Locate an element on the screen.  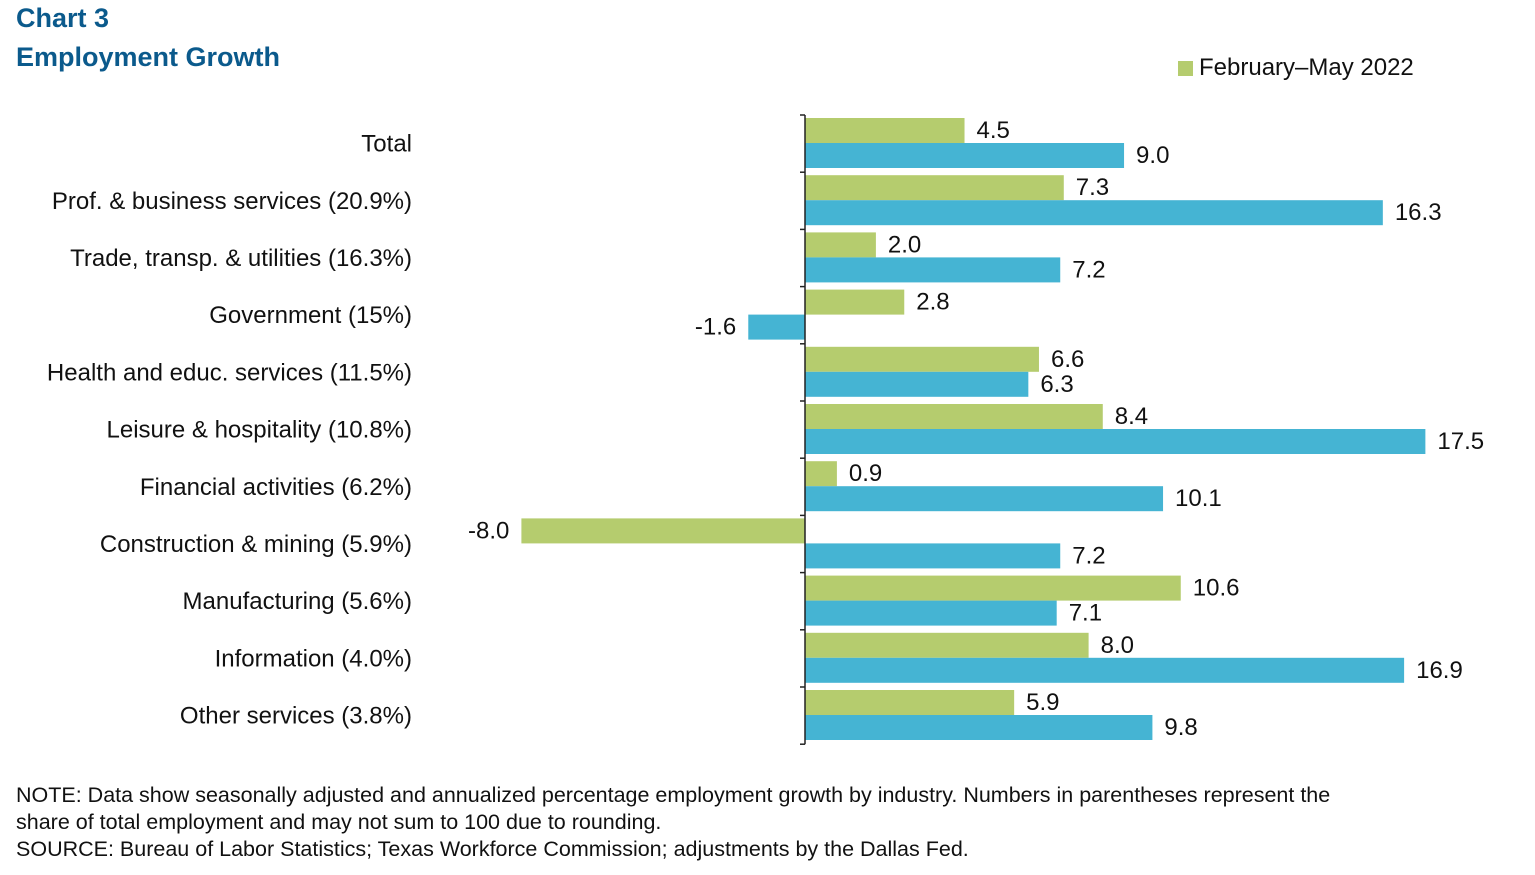
data-label: 0.9 is located at coordinates (865, 473).